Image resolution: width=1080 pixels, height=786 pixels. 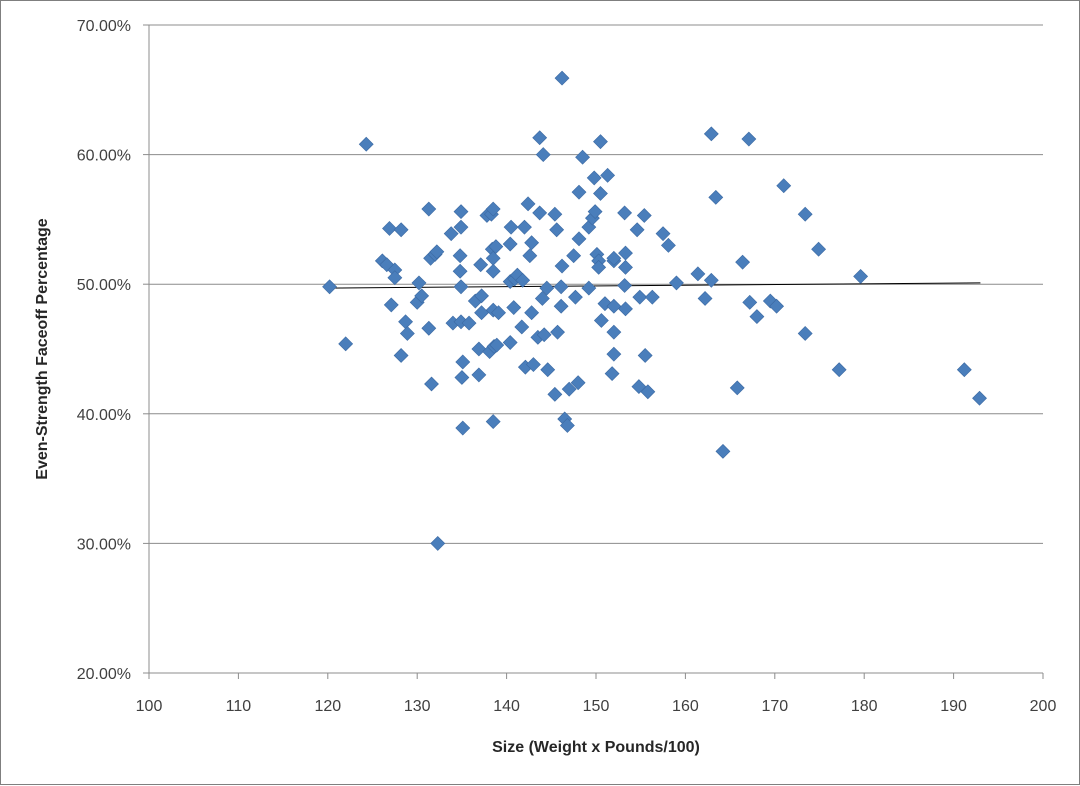 What do you see at coordinates (685, 706) in the screenshot?
I see `x-tick-label: 160` at bounding box center [685, 706].